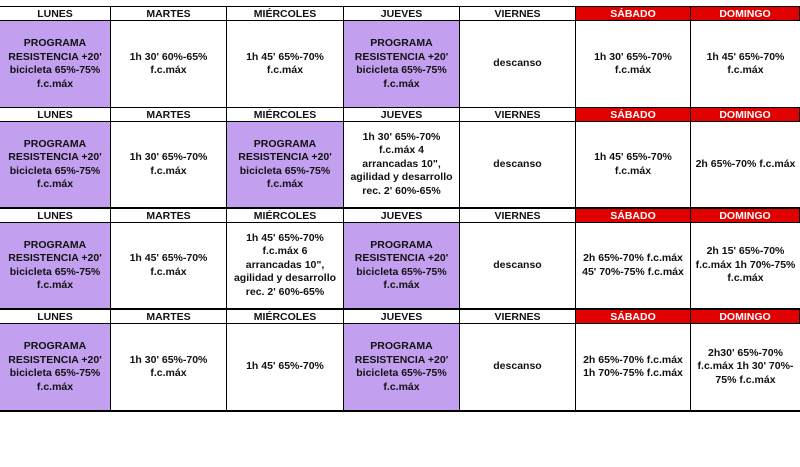 Image resolution: width=800 pixels, height=467 pixels. Describe the element at coordinates (285, 64) in the screenshot. I see `cell-miercoles: 1h 45' 65%-70% f.c.máx` at that location.